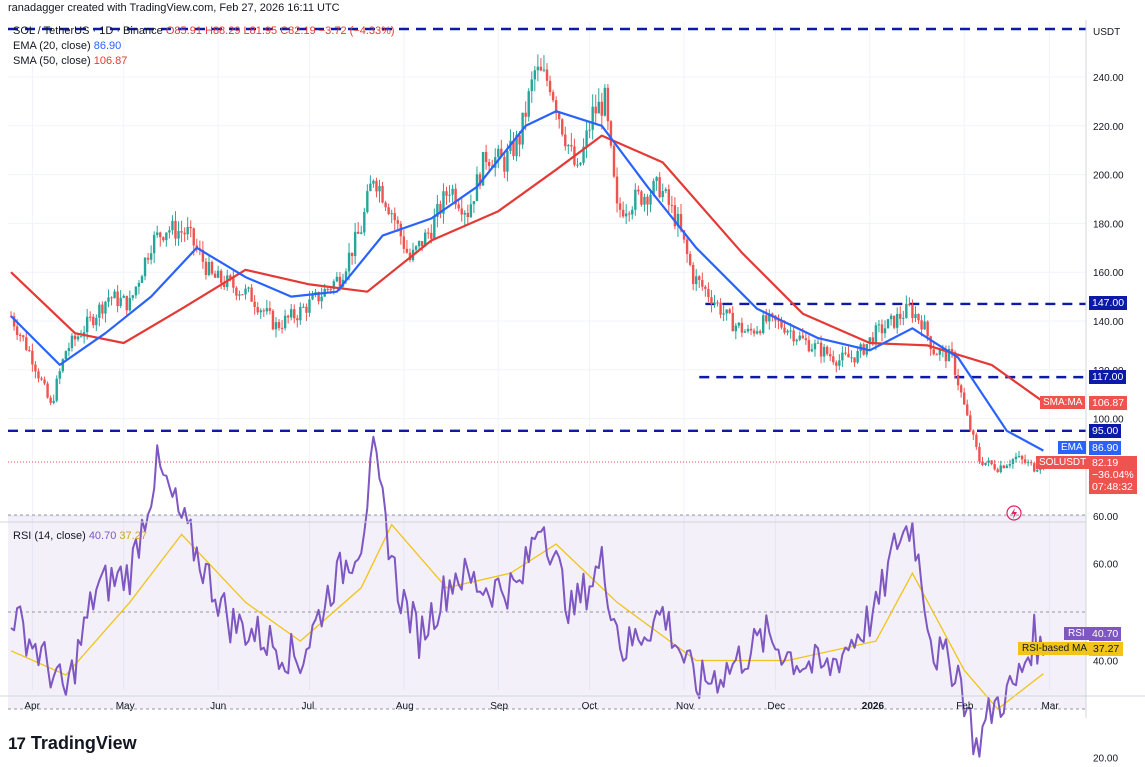 The width and height of the screenshot is (1145, 767). Describe the element at coordinates (685, 706) in the screenshot. I see `time-tick-label: Nov` at that location.